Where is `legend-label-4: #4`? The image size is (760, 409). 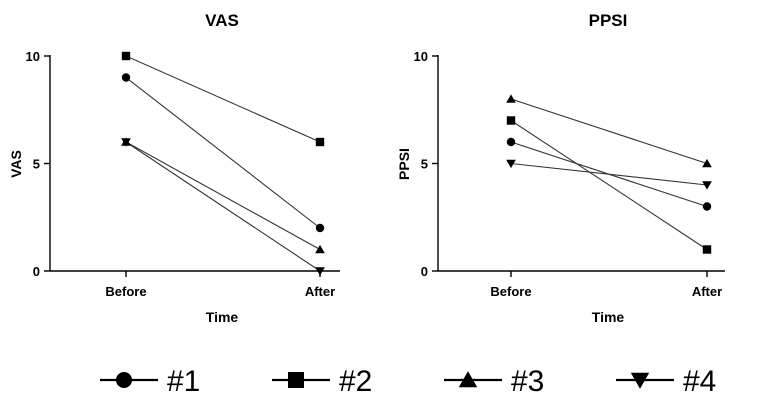
legend-label-4: #4 is located at coordinates (699, 381).